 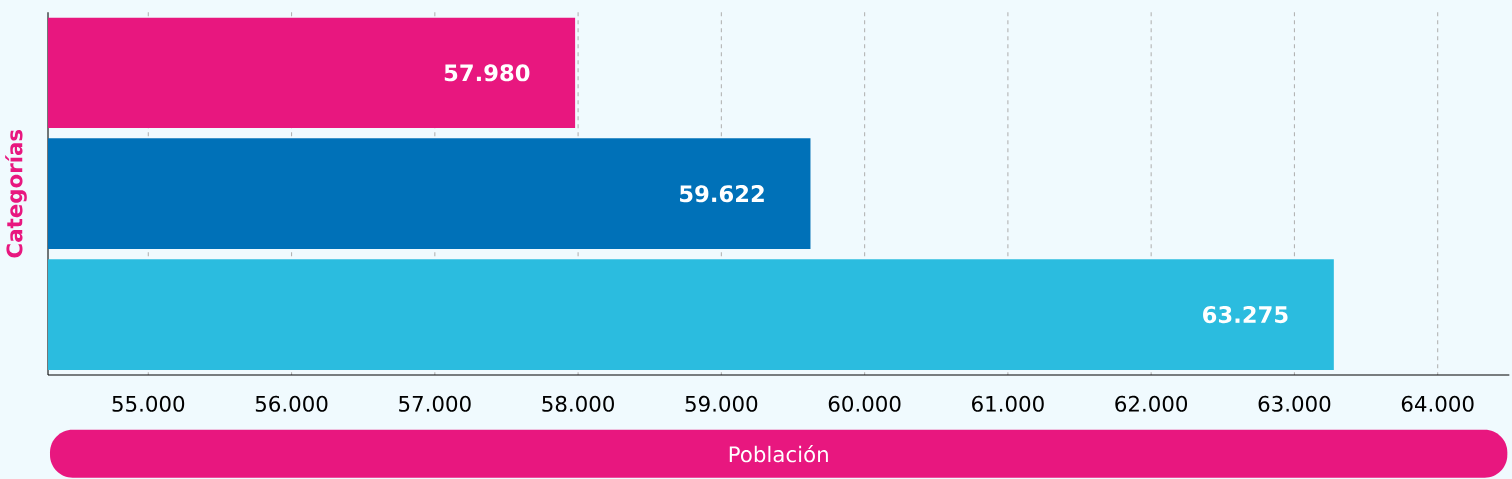 I want to click on x-axis-title: Población, so click(x=778, y=453).